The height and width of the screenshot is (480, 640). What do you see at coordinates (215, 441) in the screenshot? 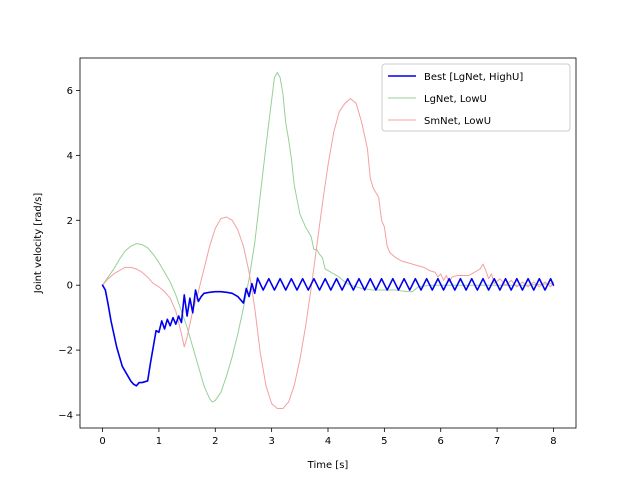
I see `x-tick-label: 2` at bounding box center [215, 441].